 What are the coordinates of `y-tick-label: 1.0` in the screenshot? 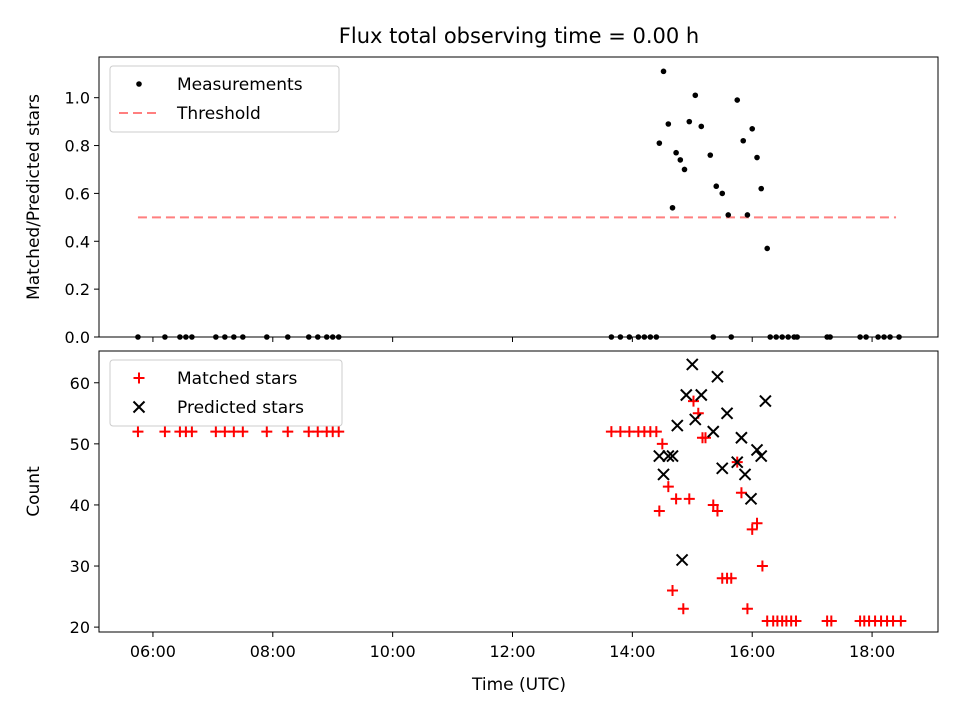 It's located at (77, 98).